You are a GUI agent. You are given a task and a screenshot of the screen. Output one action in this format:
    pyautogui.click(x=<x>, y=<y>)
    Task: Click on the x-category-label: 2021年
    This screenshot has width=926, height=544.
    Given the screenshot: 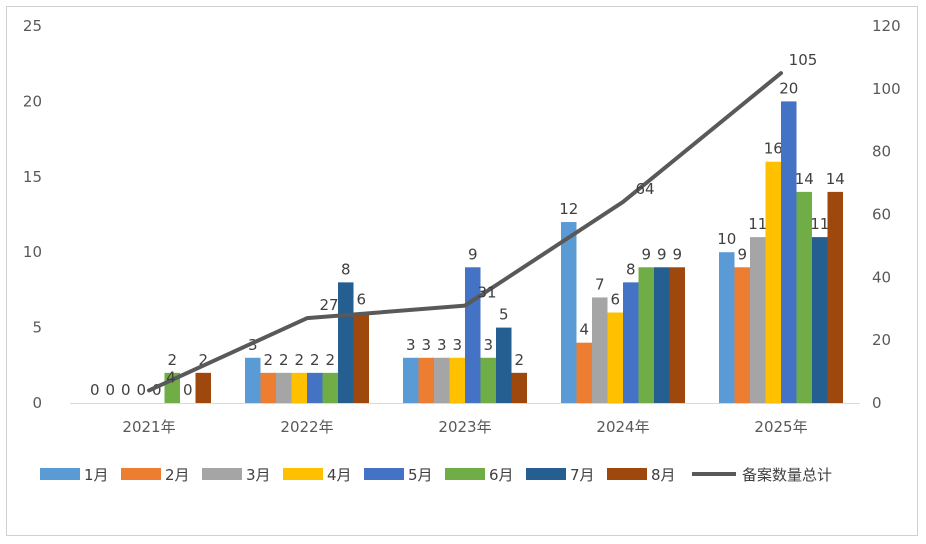 What is the action you would take?
    pyautogui.click(x=148, y=427)
    